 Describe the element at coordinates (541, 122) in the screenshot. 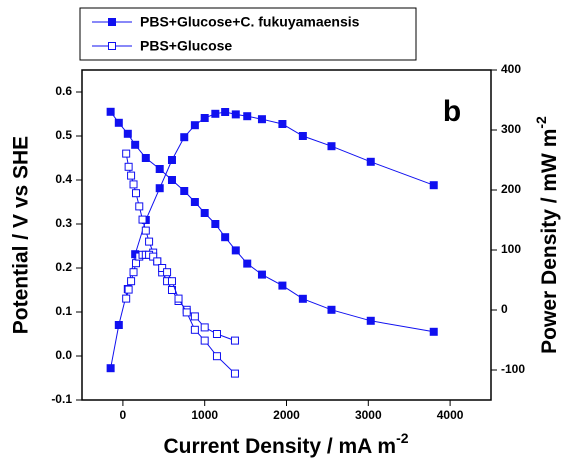

I see `y2-axis-label-sup: -2` at that location.